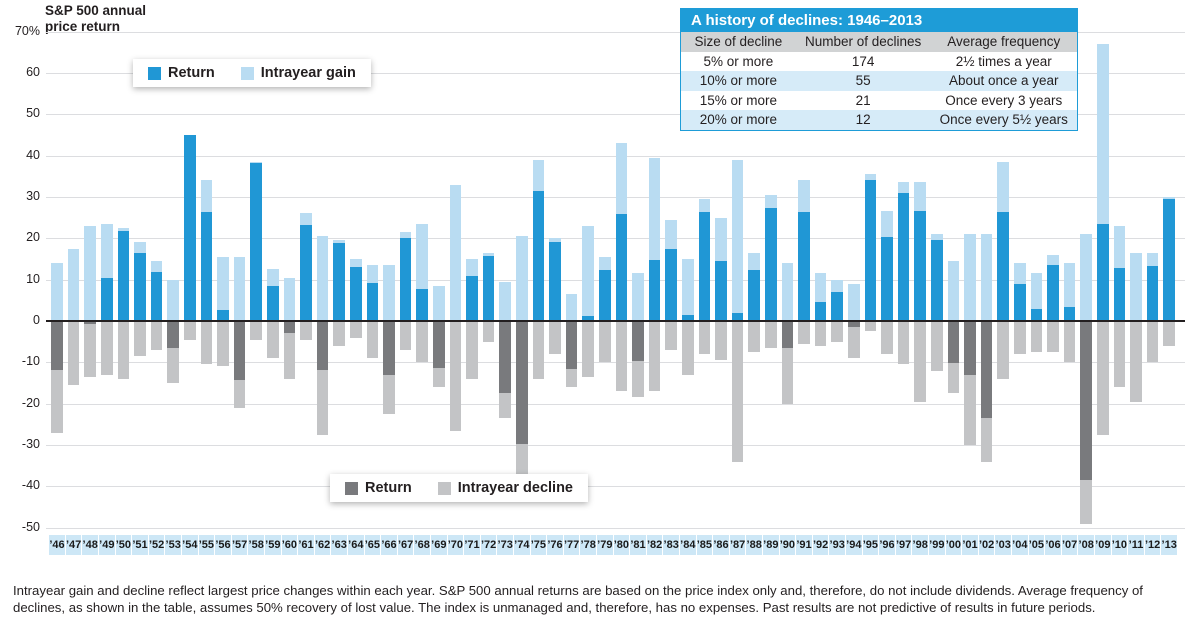 This screenshot has height=619, width=1200. I want to click on table-title: A history of declines: 1946–2013, so click(879, 20).